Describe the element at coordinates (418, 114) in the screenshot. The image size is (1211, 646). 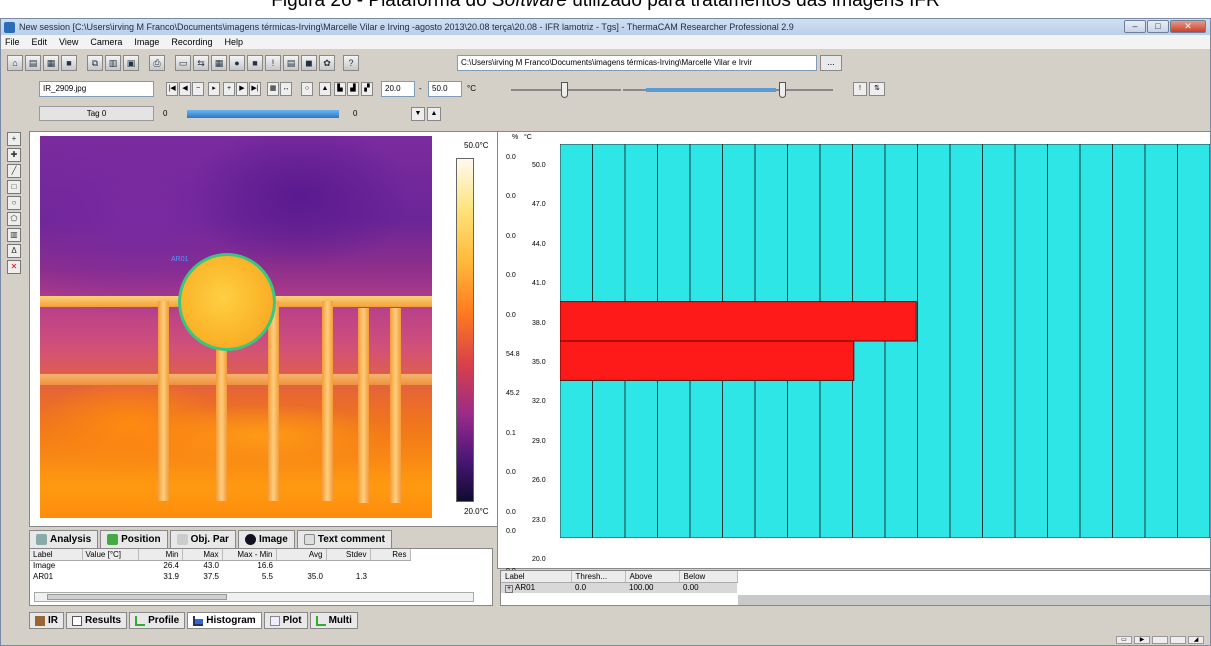
I see `tag-down-icon: ▼` at that location.